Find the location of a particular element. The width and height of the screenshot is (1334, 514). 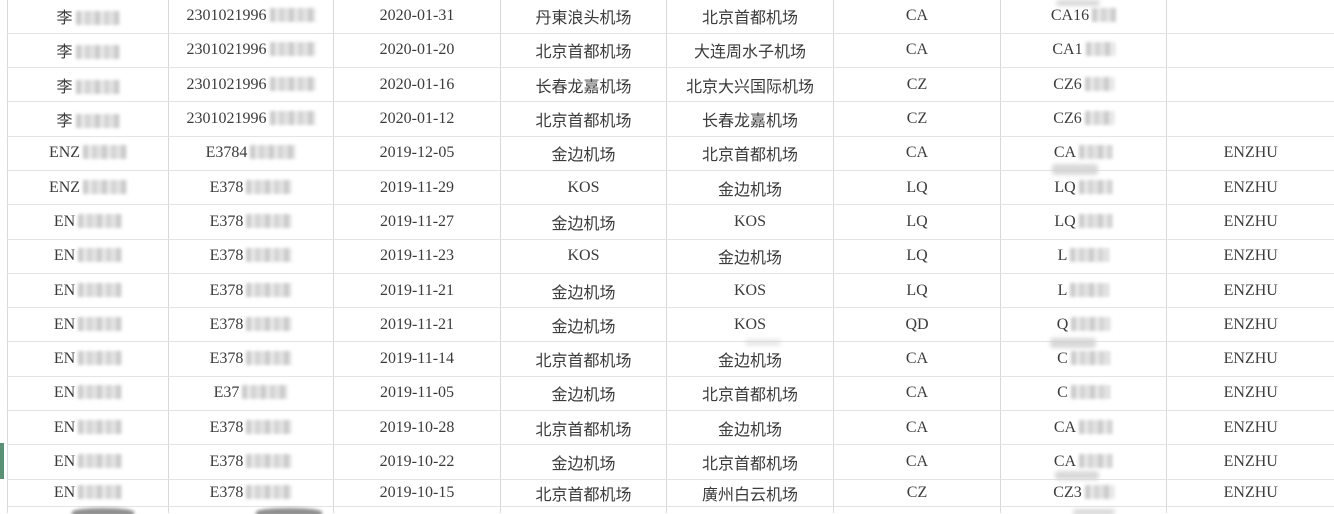

cell-id: E37 is located at coordinates (251, 394).